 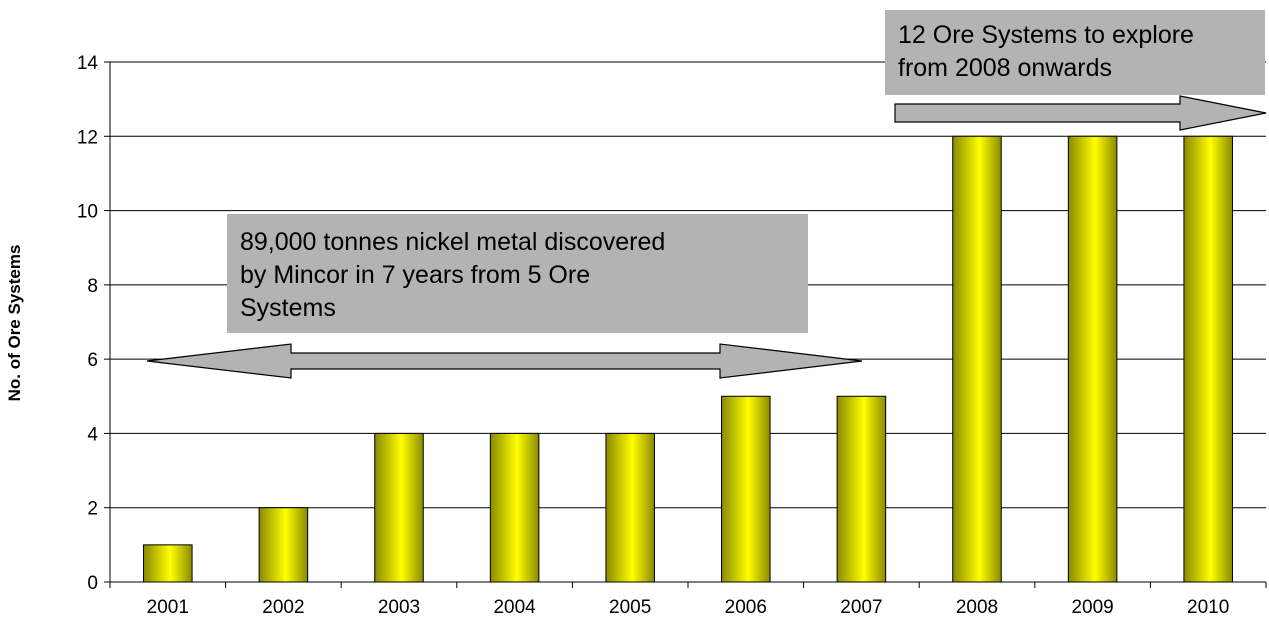 What do you see at coordinates (452, 242) in the screenshot?
I see `callout-history-line-1: 89,000 tonnes nickel metal discovered` at bounding box center [452, 242].